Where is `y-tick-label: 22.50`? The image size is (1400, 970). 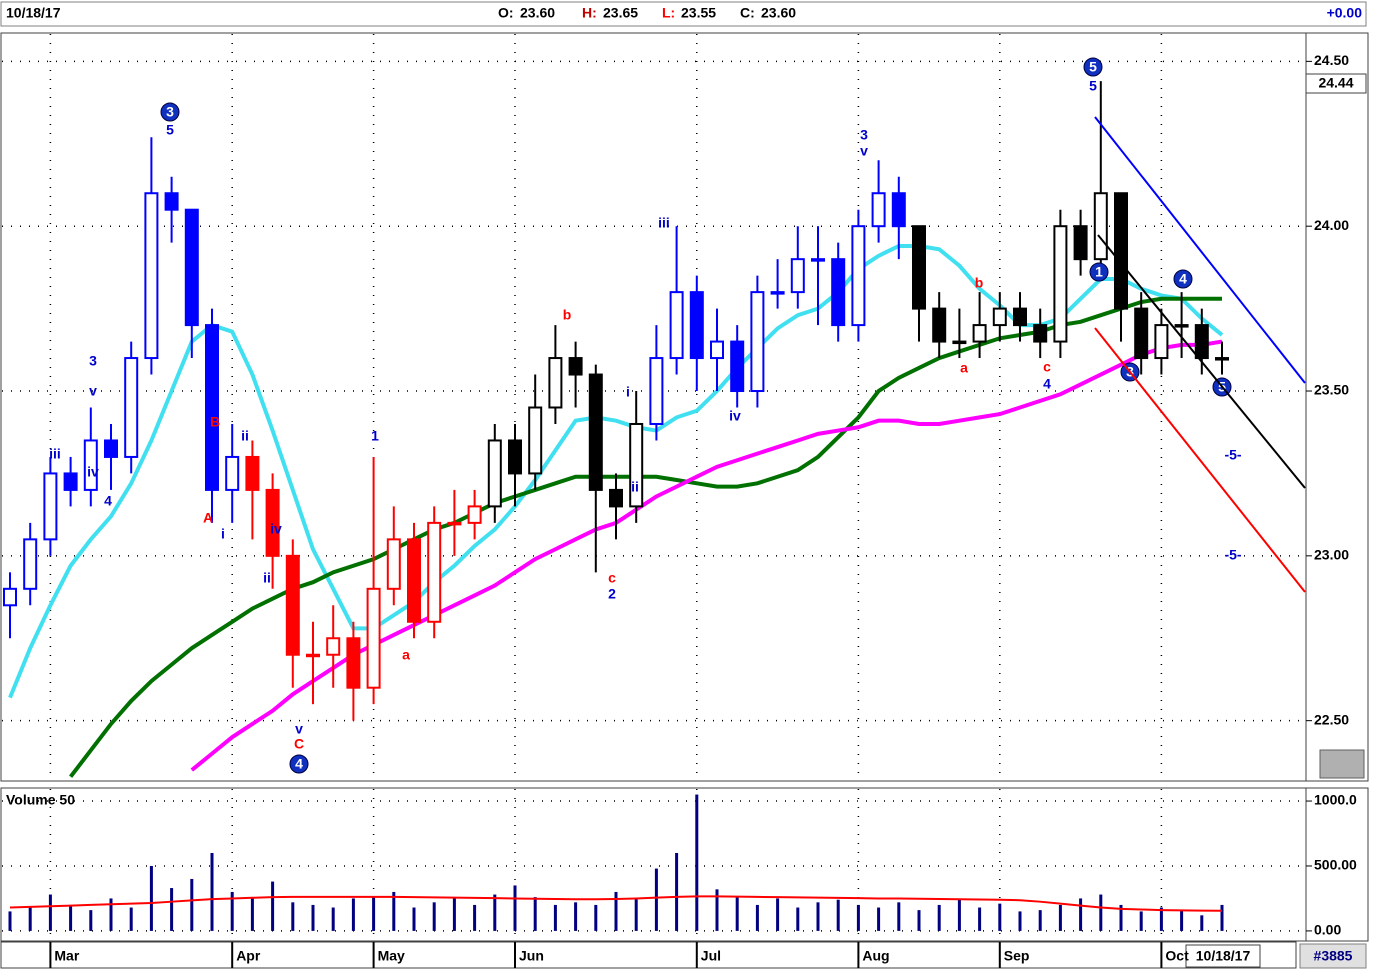
y-tick-label: 22.50 is located at coordinates (1331, 719).